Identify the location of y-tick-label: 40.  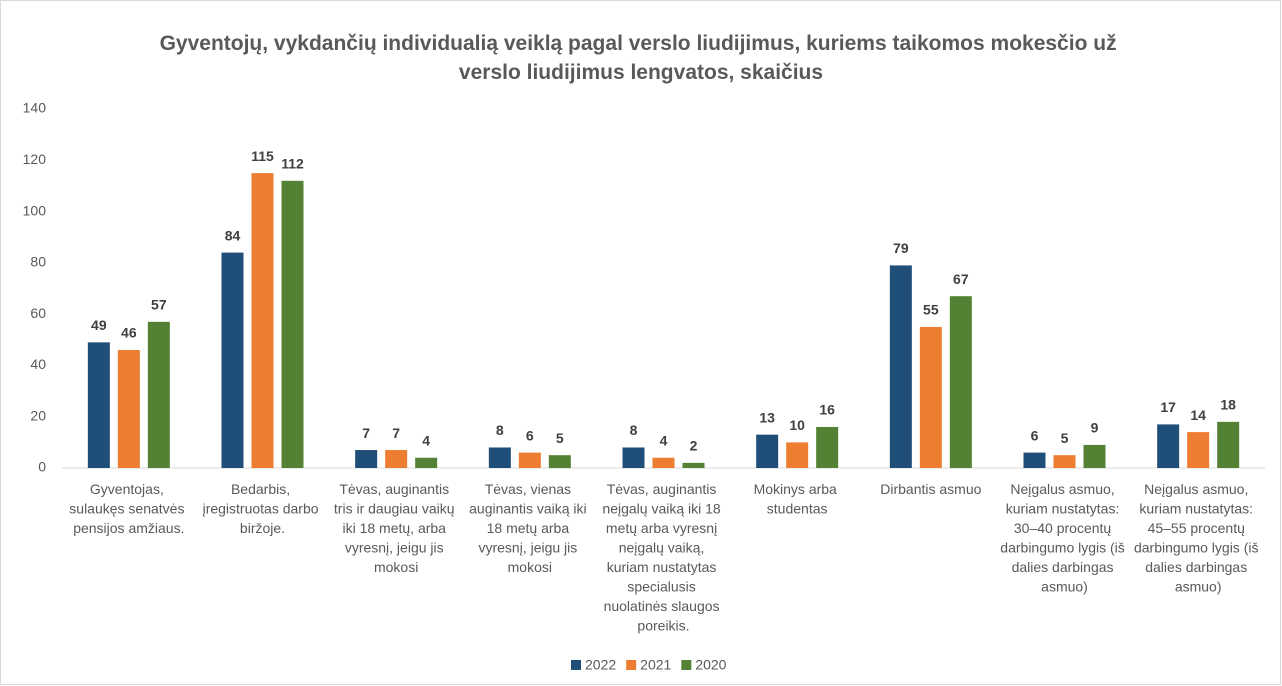
(38, 364).